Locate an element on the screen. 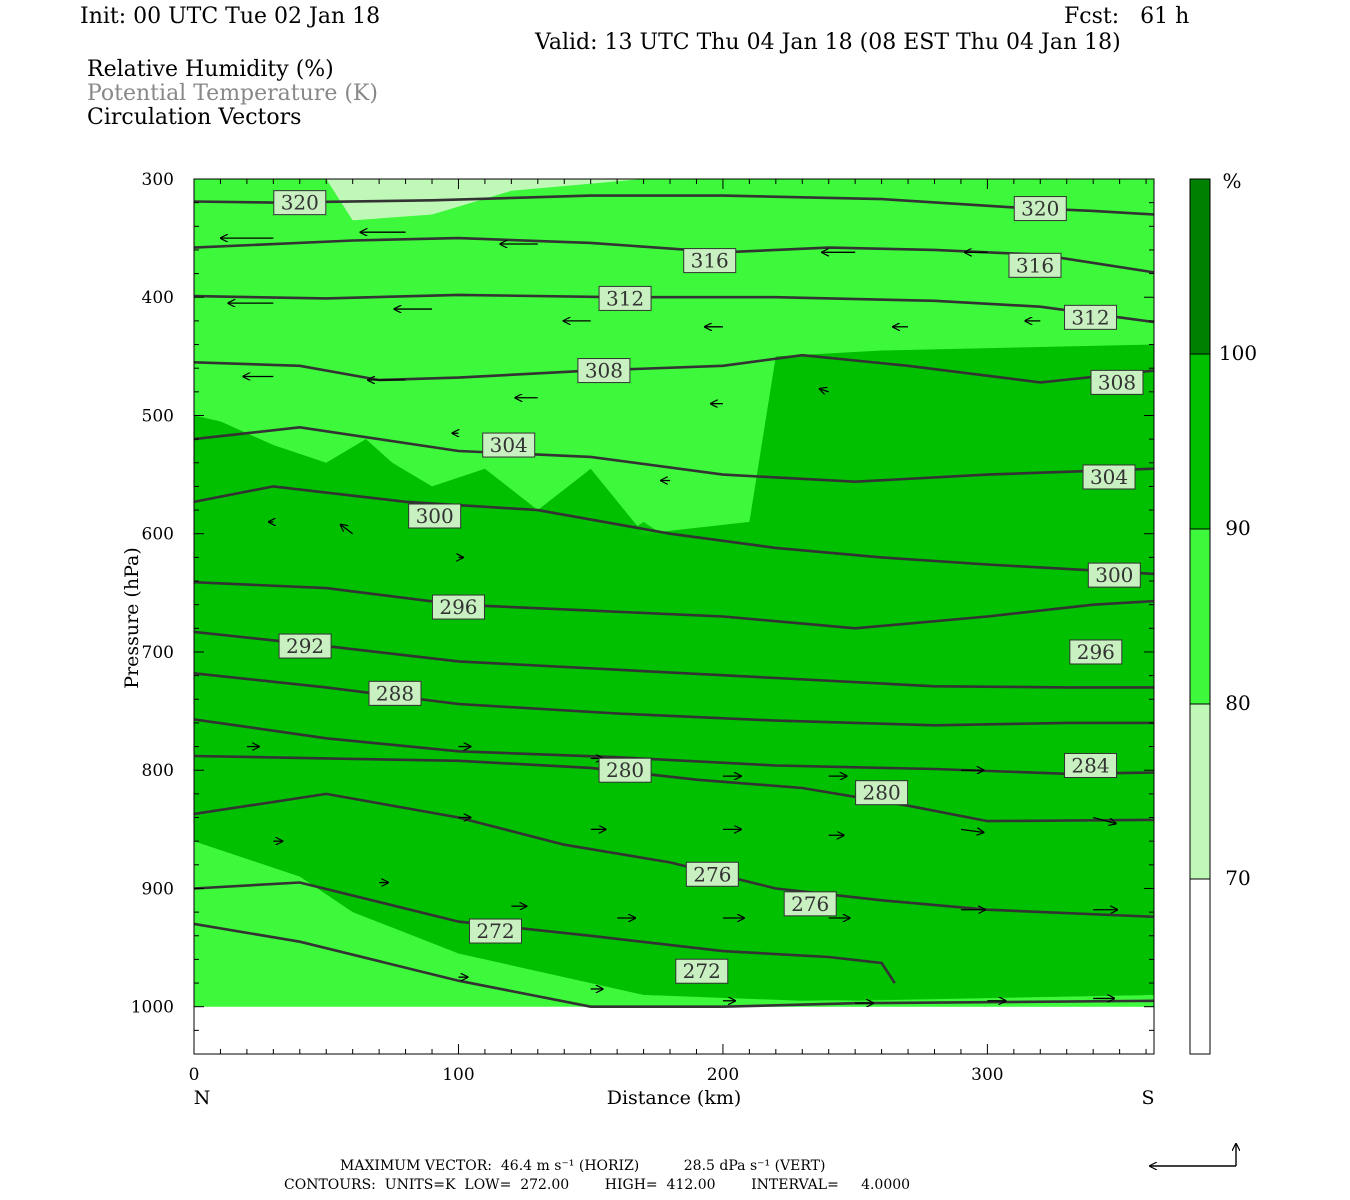  y-tick-label: 1000 is located at coordinates (152, 1008).